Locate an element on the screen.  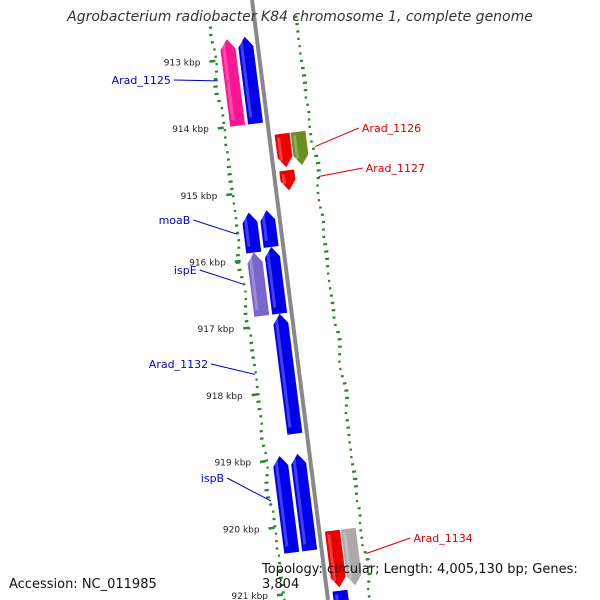
backbone-ring is located at coordinates (290, 300).